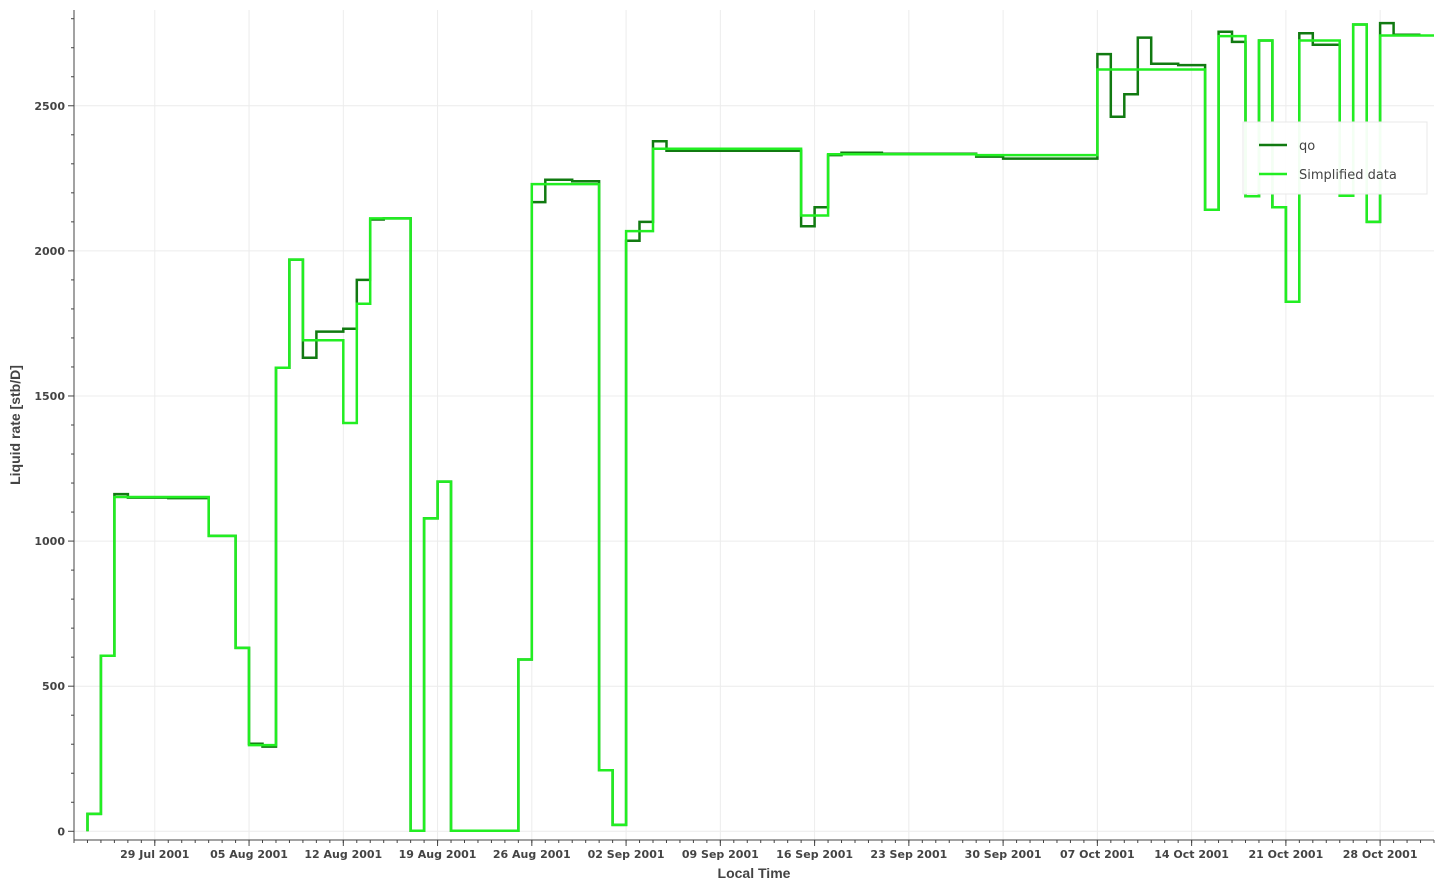 The height and width of the screenshot is (889, 1446). I want to click on x-tick-label: 16 Sep 2001, so click(814, 854).